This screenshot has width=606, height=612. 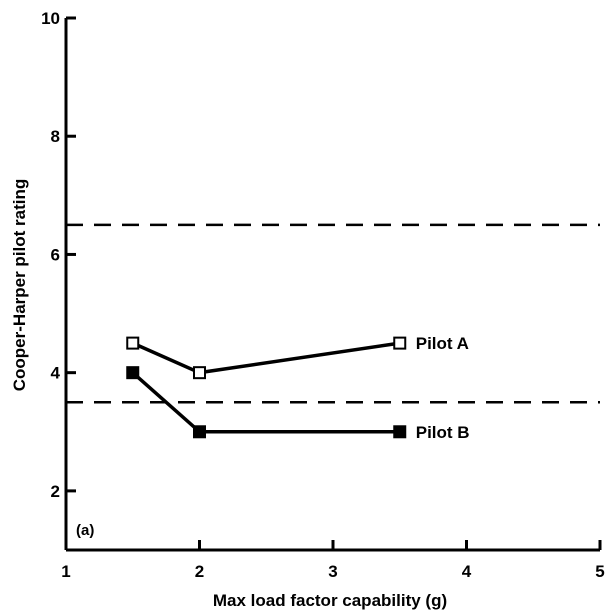 I want to click on y-axis-label: Cooper-Harper pilot rating, so click(x=19, y=285).